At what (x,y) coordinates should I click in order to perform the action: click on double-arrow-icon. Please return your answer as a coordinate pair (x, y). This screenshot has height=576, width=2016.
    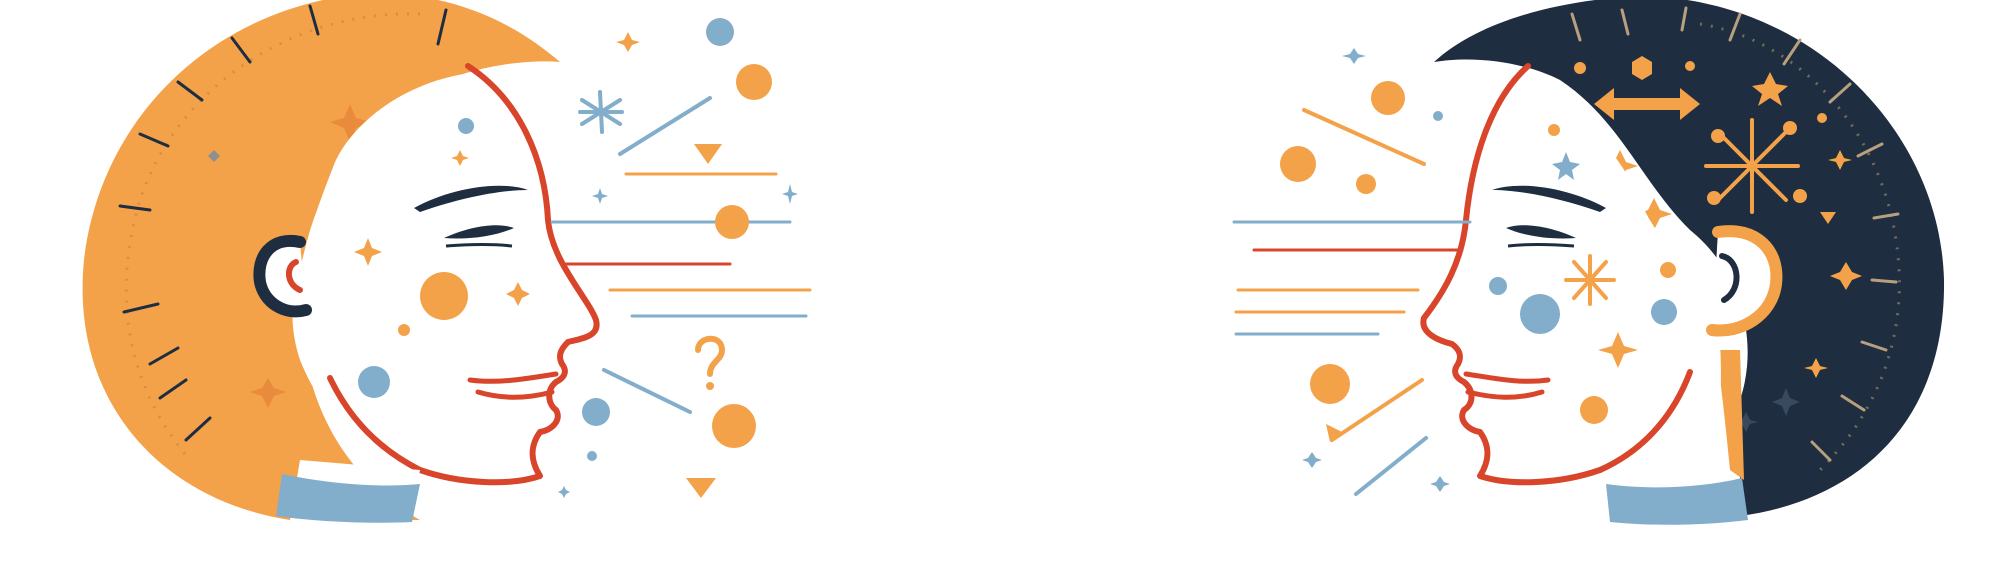
    Looking at the image, I should click on (1647, 104).